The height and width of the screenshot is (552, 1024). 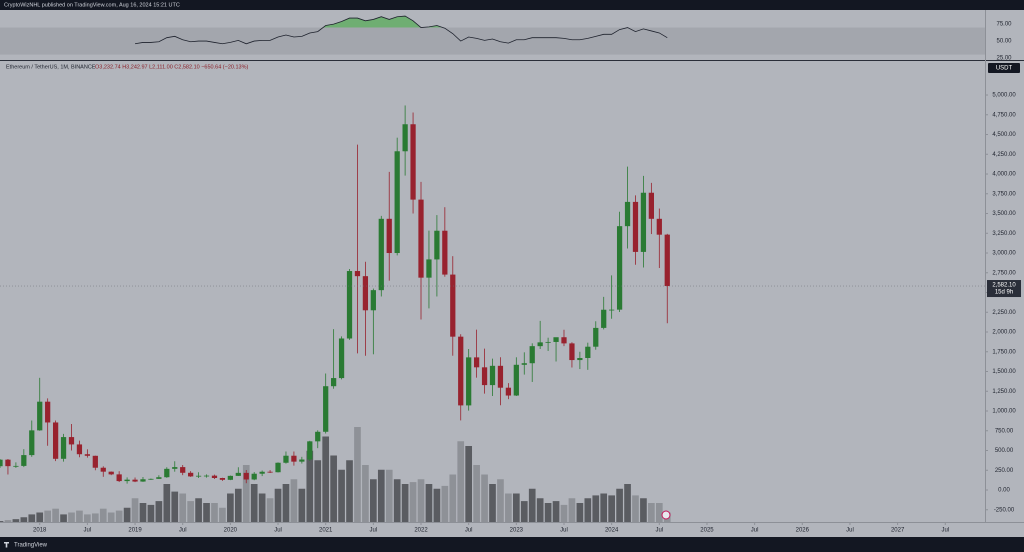 What do you see at coordinates (1004, 155) in the screenshot?
I see `y-tick-label: 4,250.00` at bounding box center [1004, 155].